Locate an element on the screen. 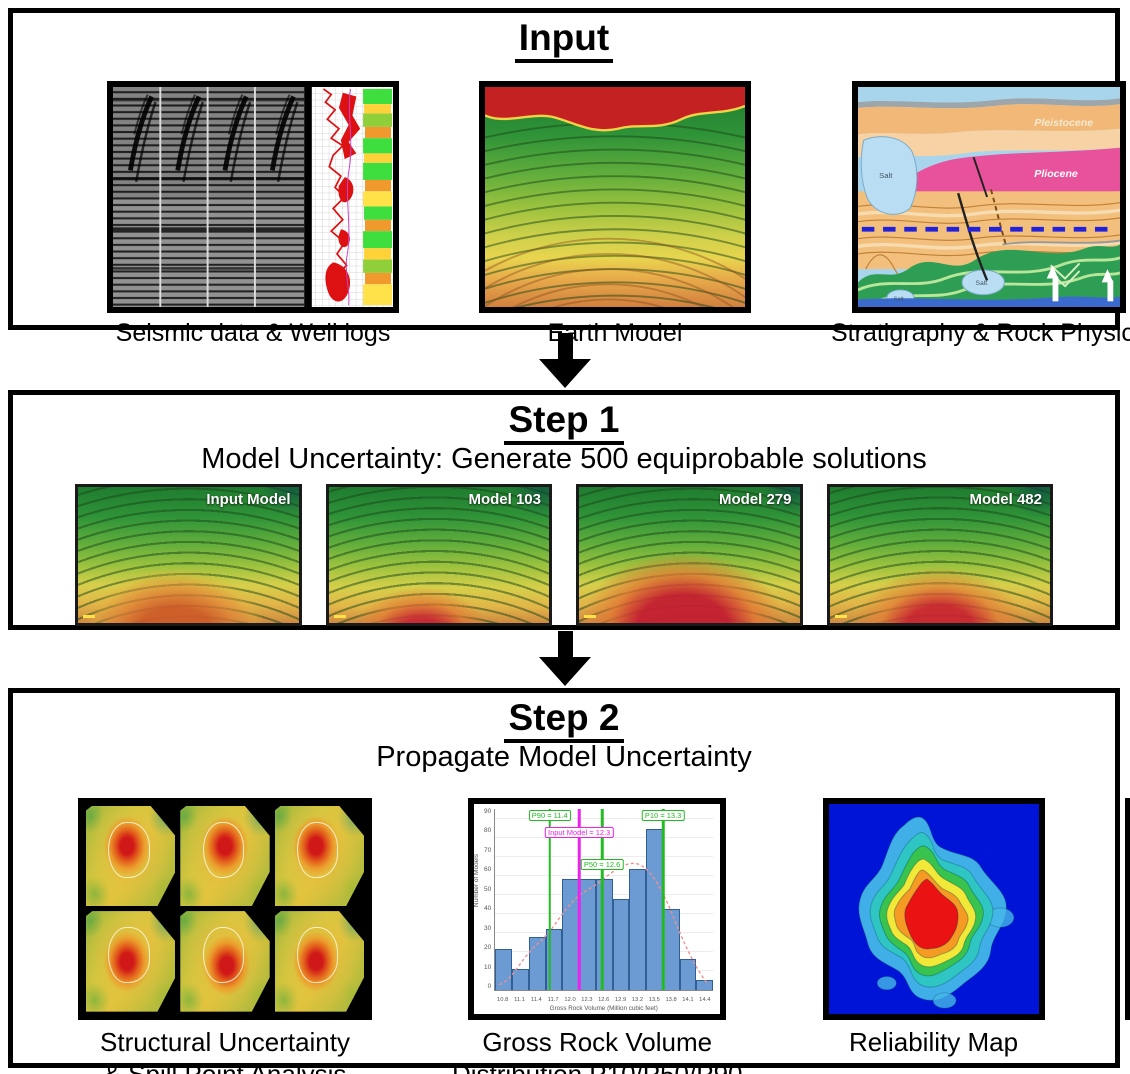 This screenshot has height=1074, width=1130. model-image-279: Model 279 is located at coordinates (689, 554).